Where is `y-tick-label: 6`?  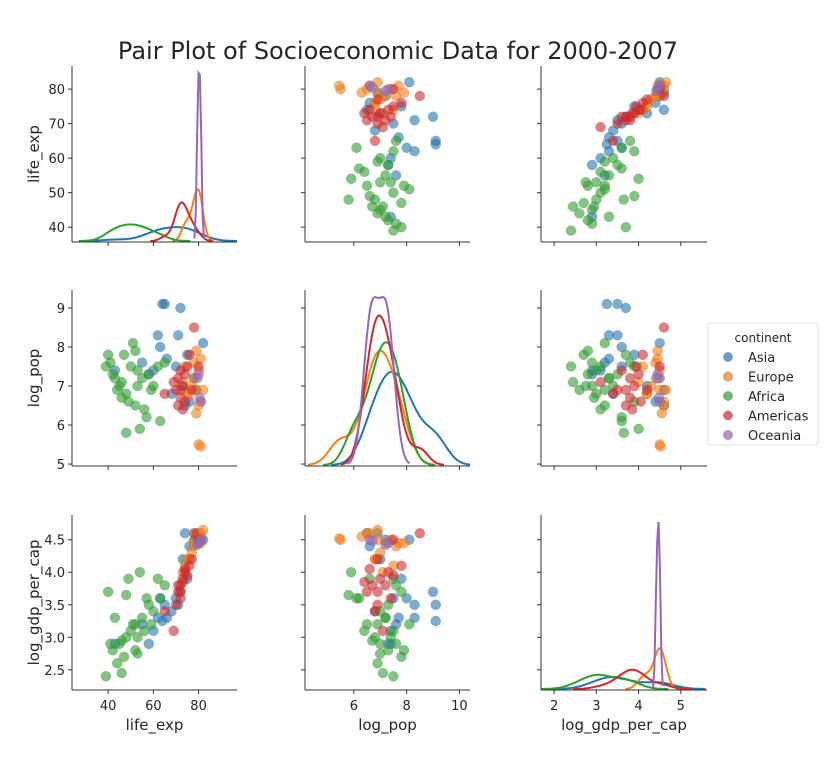 y-tick-label: 6 is located at coordinates (61, 426).